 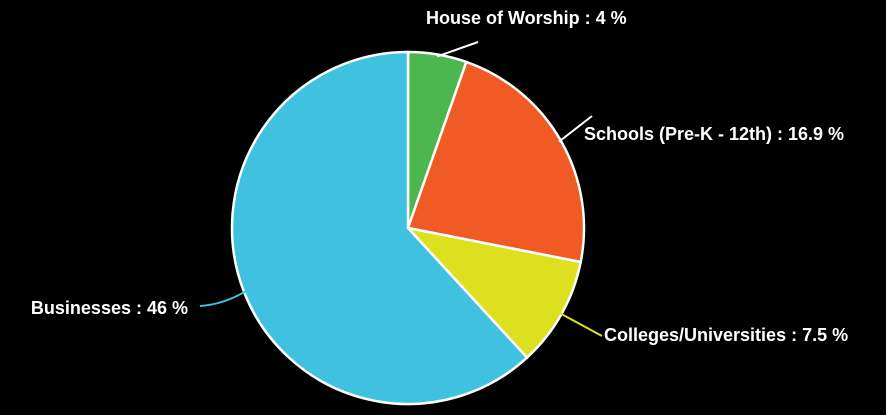 I want to click on label-schools: Schools (Pre-K - 12th) : 16.9 %, so click(x=714, y=134).